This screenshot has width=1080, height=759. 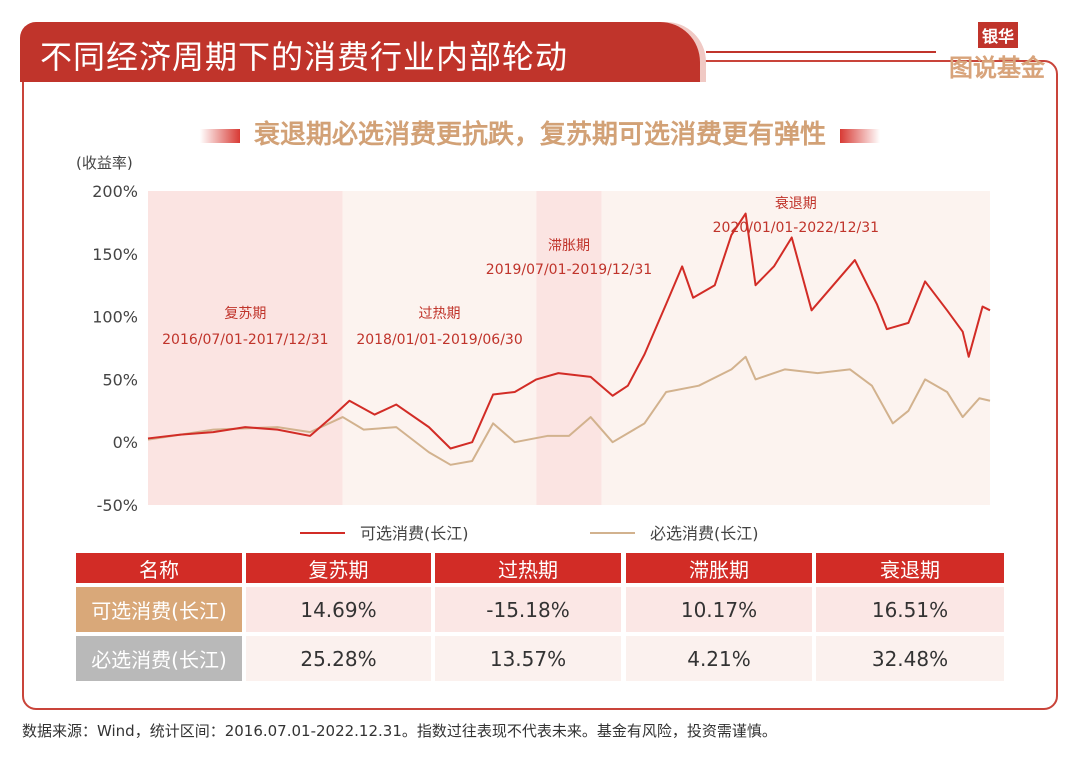 I want to click on chart-subtitle: 衰退期必选消费更抗跌，复苏期可选消费更有弹性, so click(x=540, y=132).